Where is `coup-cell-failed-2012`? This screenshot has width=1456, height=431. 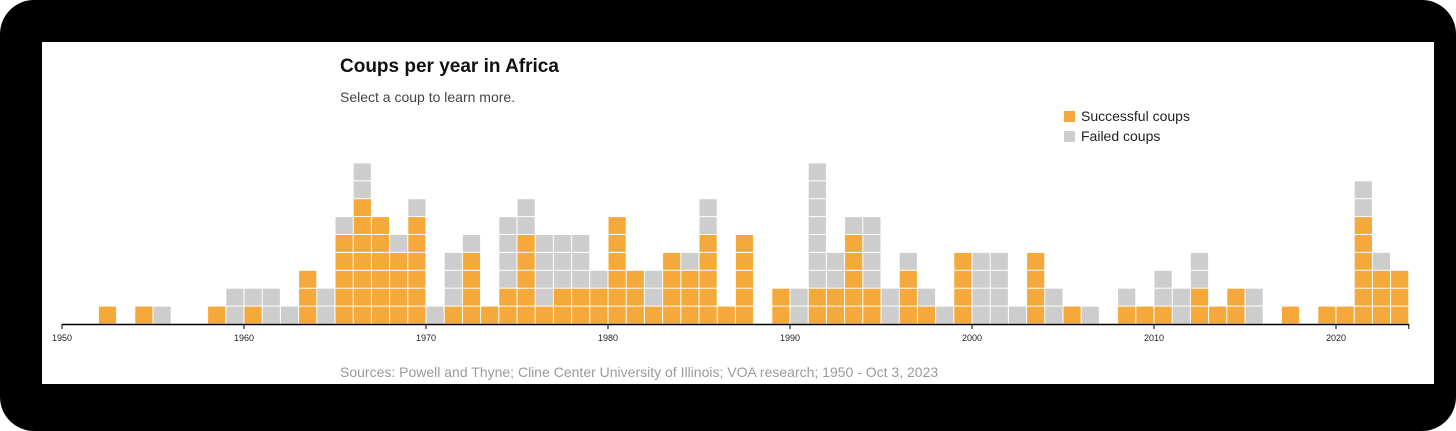 coup-cell-failed-2012 is located at coordinates (1199, 279).